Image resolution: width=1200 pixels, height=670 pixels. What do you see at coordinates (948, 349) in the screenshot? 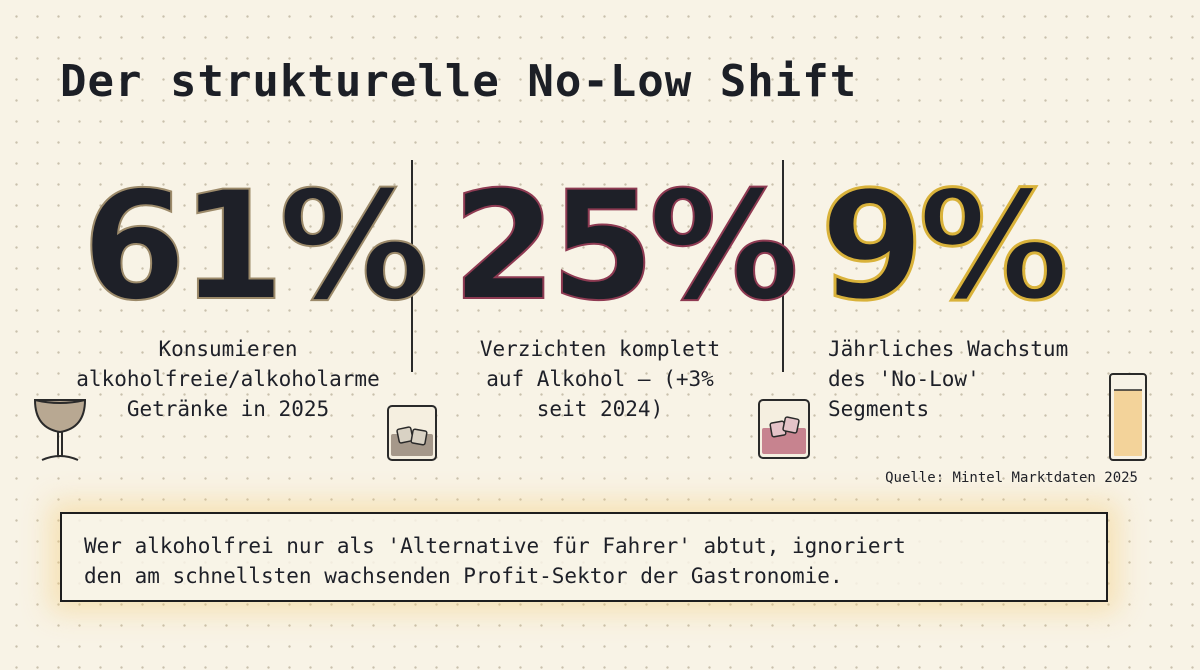
I see `stat-description-line: Jährliches Wachstum` at bounding box center [948, 349].